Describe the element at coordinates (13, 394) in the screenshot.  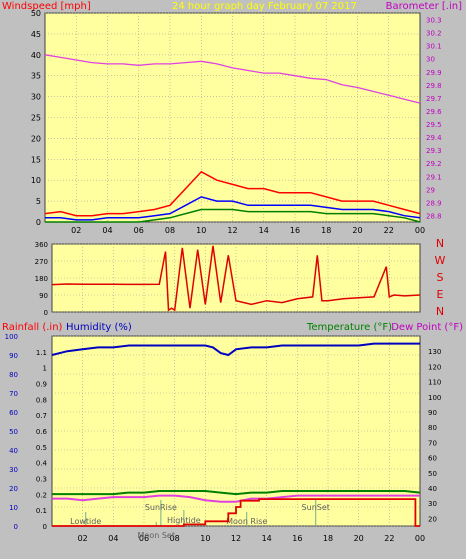
I see `humidity-tick-label: 70` at that location.